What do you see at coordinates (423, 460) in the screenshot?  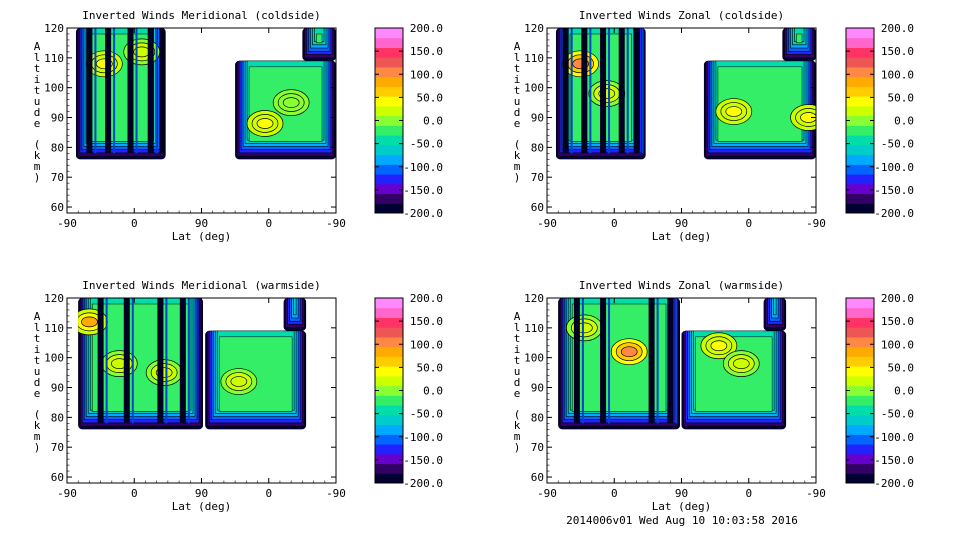 I see `colorbar-label: -150.0` at bounding box center [423, 460].